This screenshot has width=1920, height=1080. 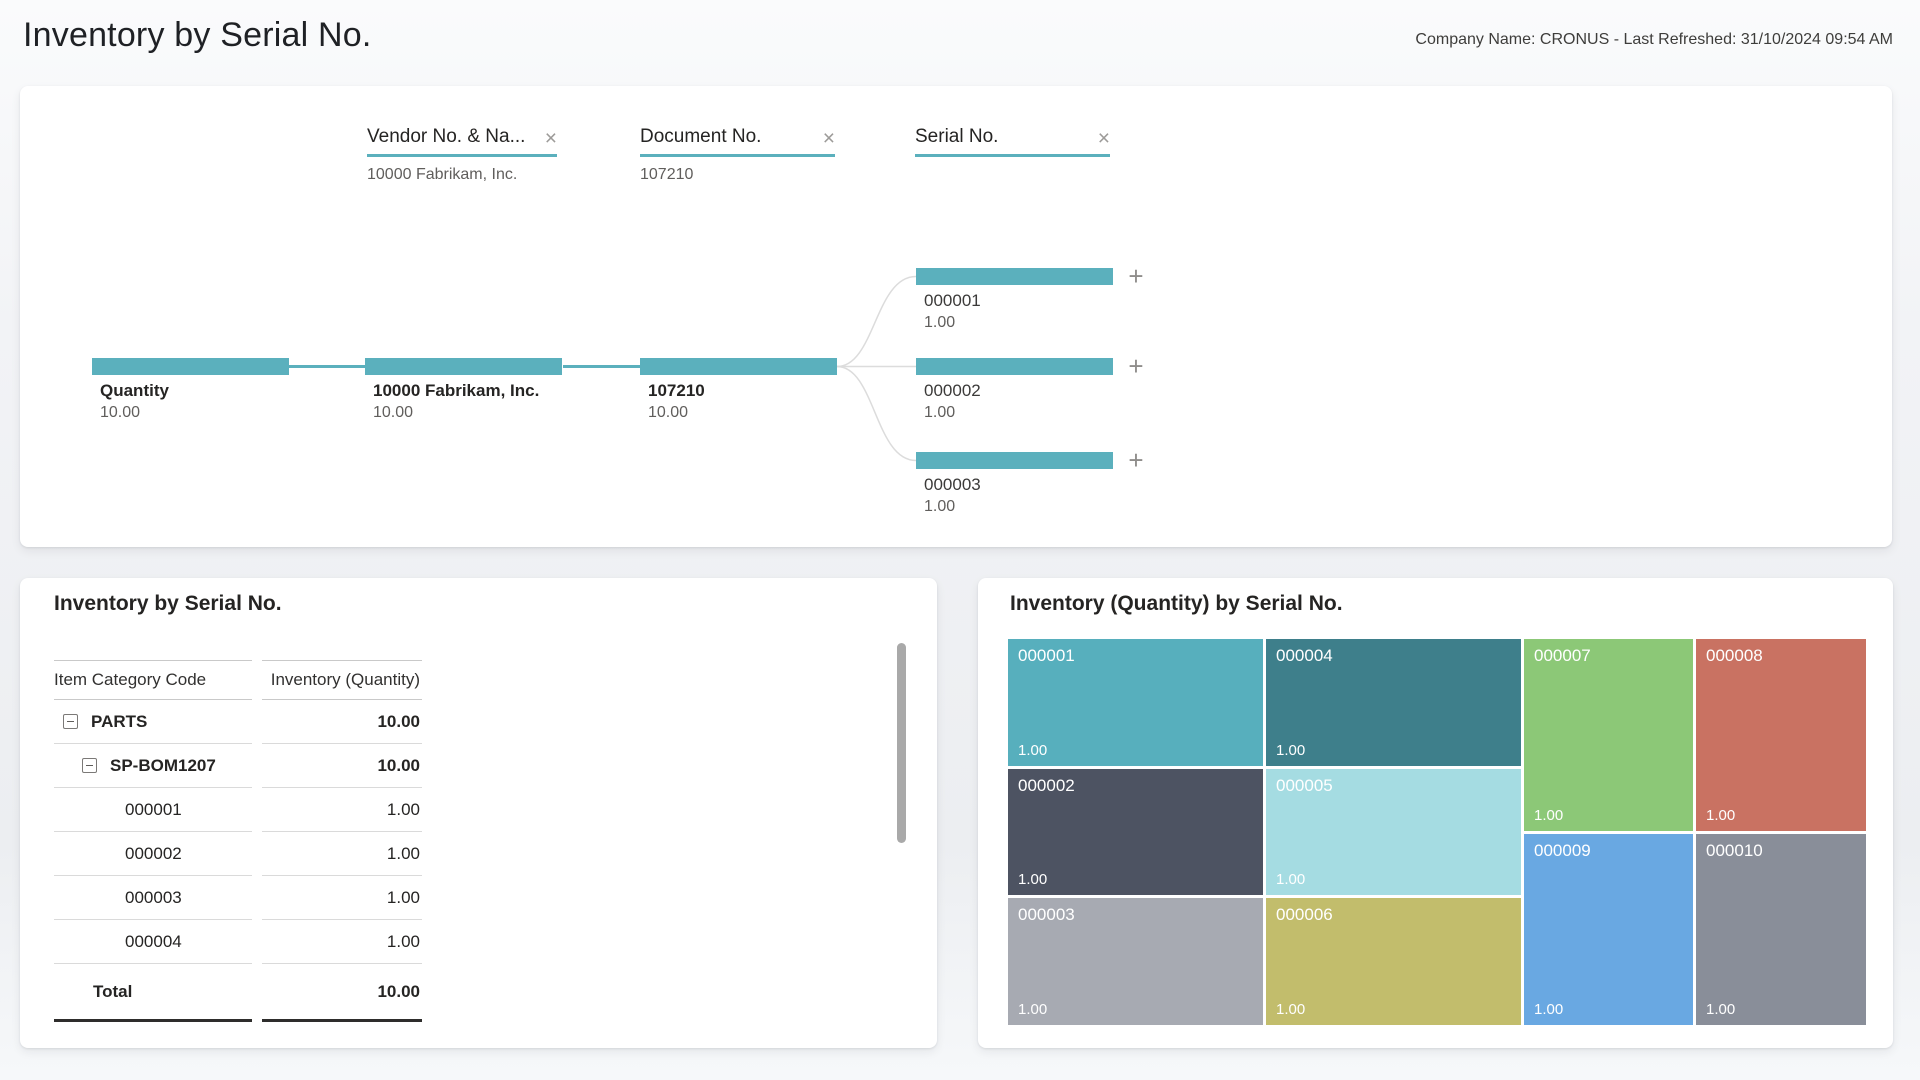 What do you see at coordinates (1734, 655) in the screenshot?
I see `tile-label: 000008` at bounding box center [1734, 655].